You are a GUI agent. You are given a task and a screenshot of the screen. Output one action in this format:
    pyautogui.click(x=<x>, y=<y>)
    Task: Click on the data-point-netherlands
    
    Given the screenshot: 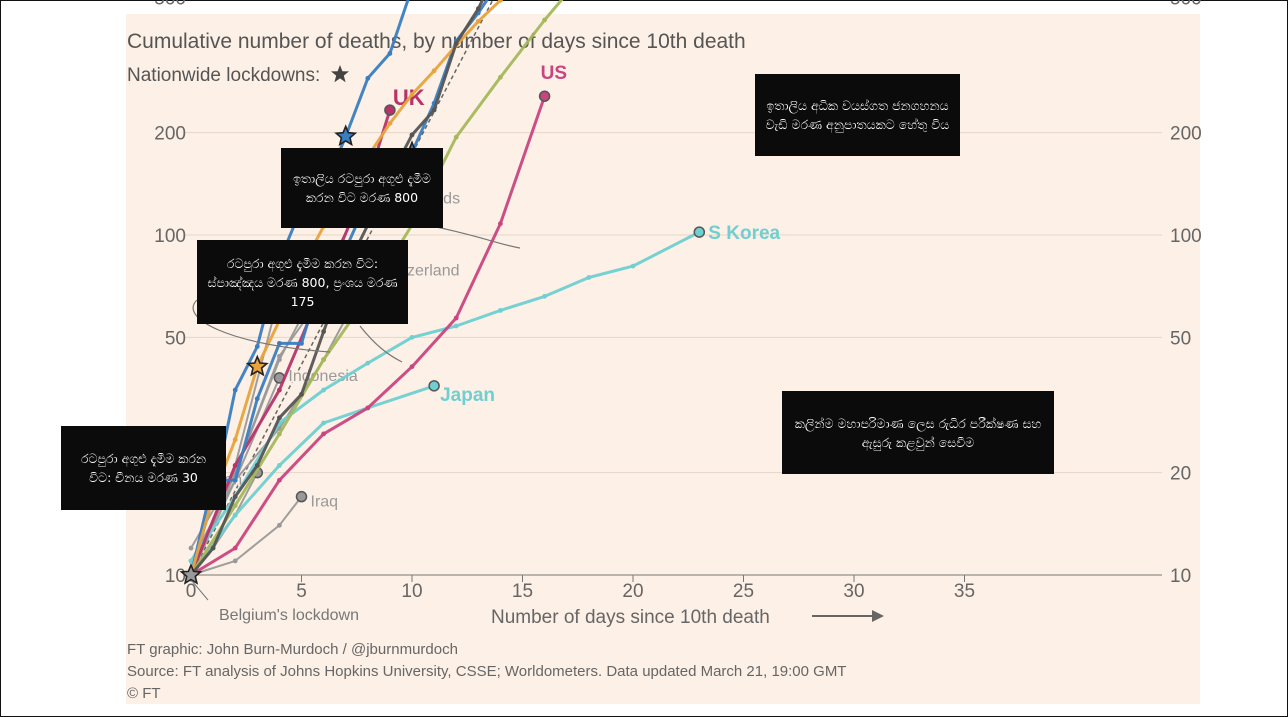 What is the action you would take?
    pyautogui.click(x=279, y=360)
    